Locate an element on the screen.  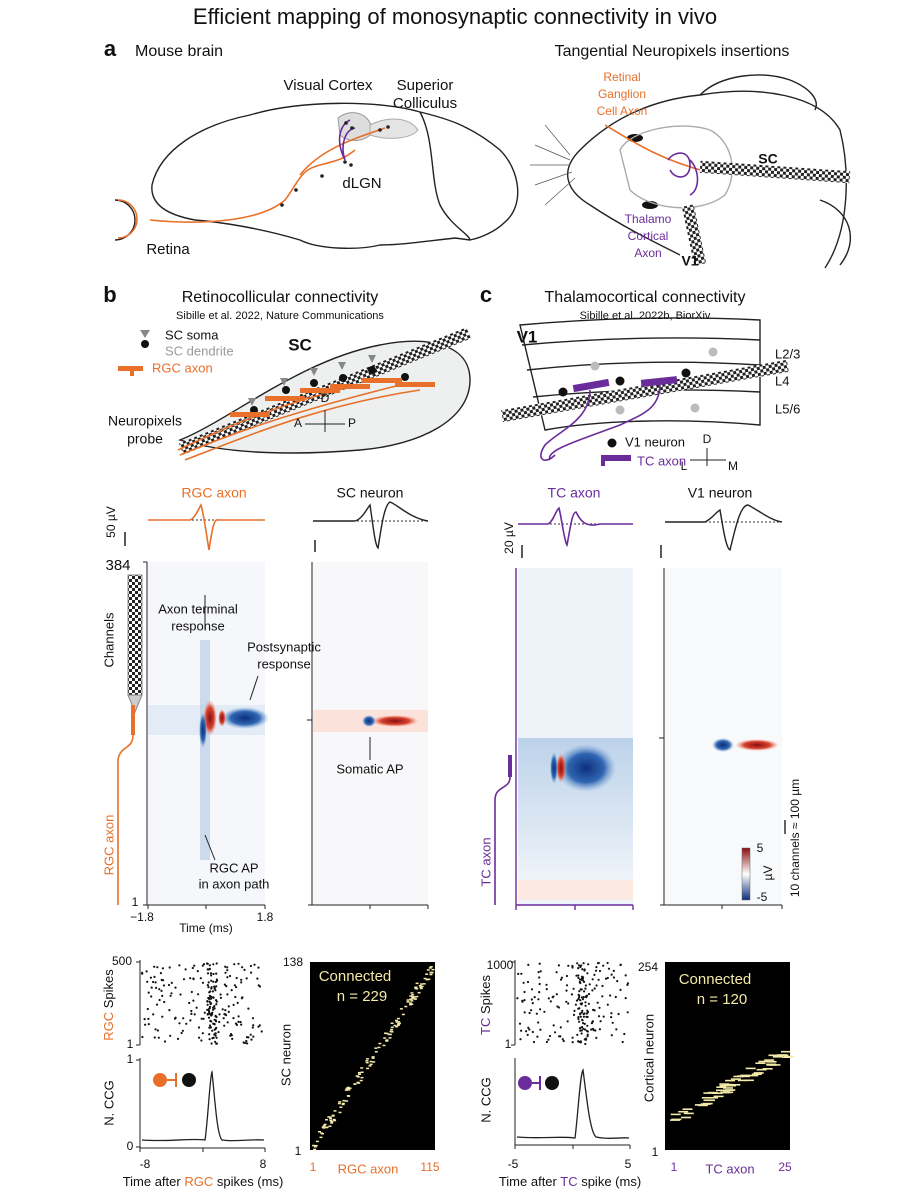
label: Retinal is located at coordinates (621, 77).